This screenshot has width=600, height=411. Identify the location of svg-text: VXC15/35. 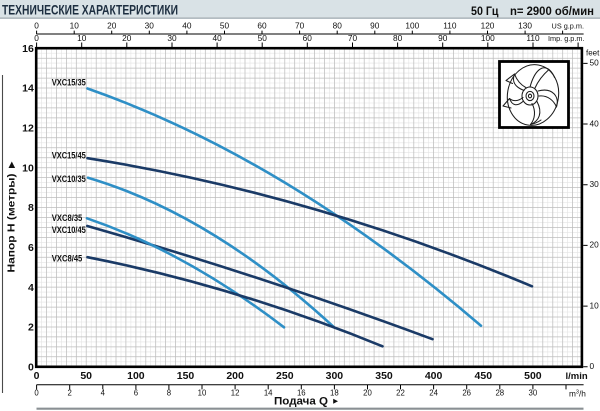
(69, 83).